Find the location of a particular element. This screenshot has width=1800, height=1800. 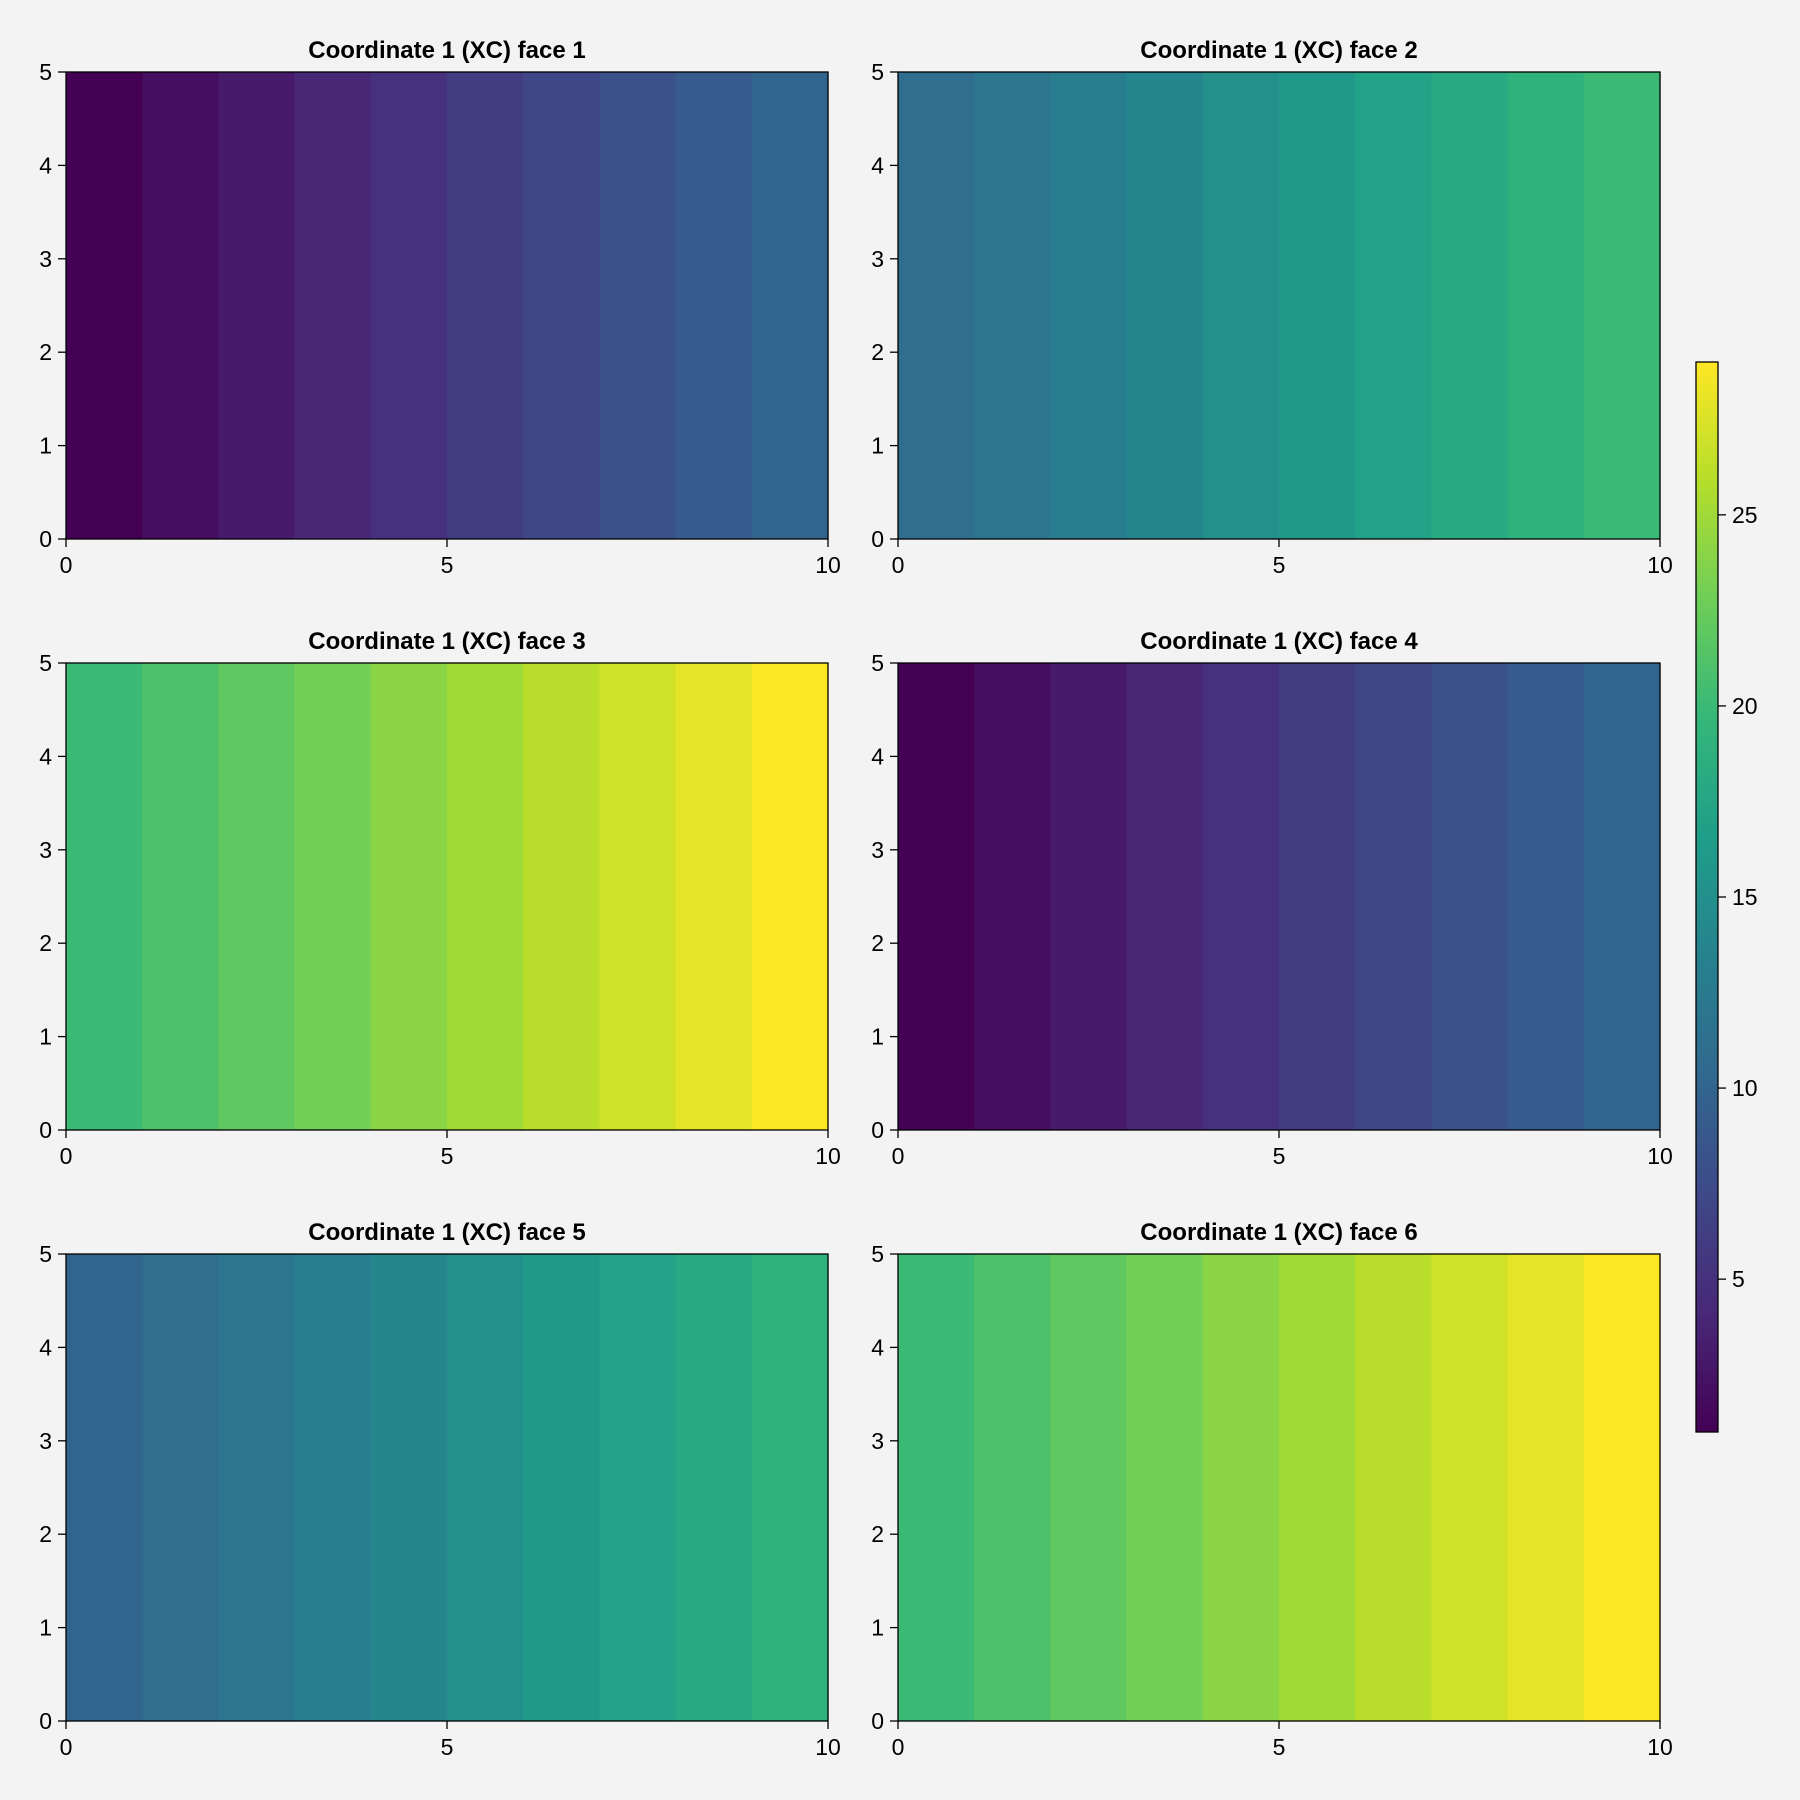

subplot-face-4: Coordinate 1 (XC) face 4 0 5 10 0 1 2 3 4 5 is located at coordinates (1272, 898).